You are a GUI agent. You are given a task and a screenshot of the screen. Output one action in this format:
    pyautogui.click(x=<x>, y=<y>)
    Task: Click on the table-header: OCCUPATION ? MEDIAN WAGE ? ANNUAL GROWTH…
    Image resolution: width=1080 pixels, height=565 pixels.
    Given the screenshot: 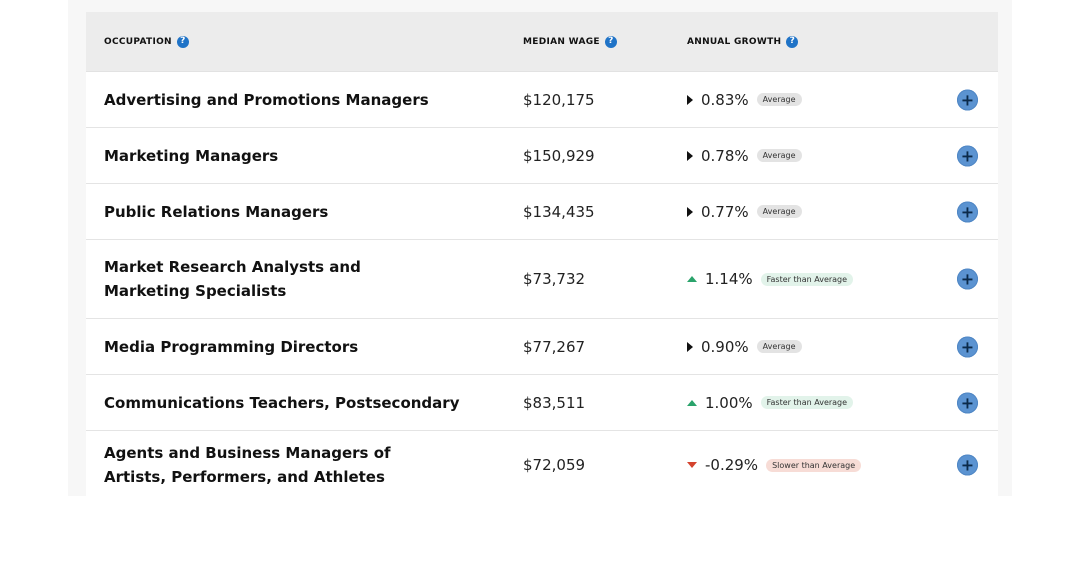 What is the action you would take?
    pyautogui.click(x=542, y=42)
    